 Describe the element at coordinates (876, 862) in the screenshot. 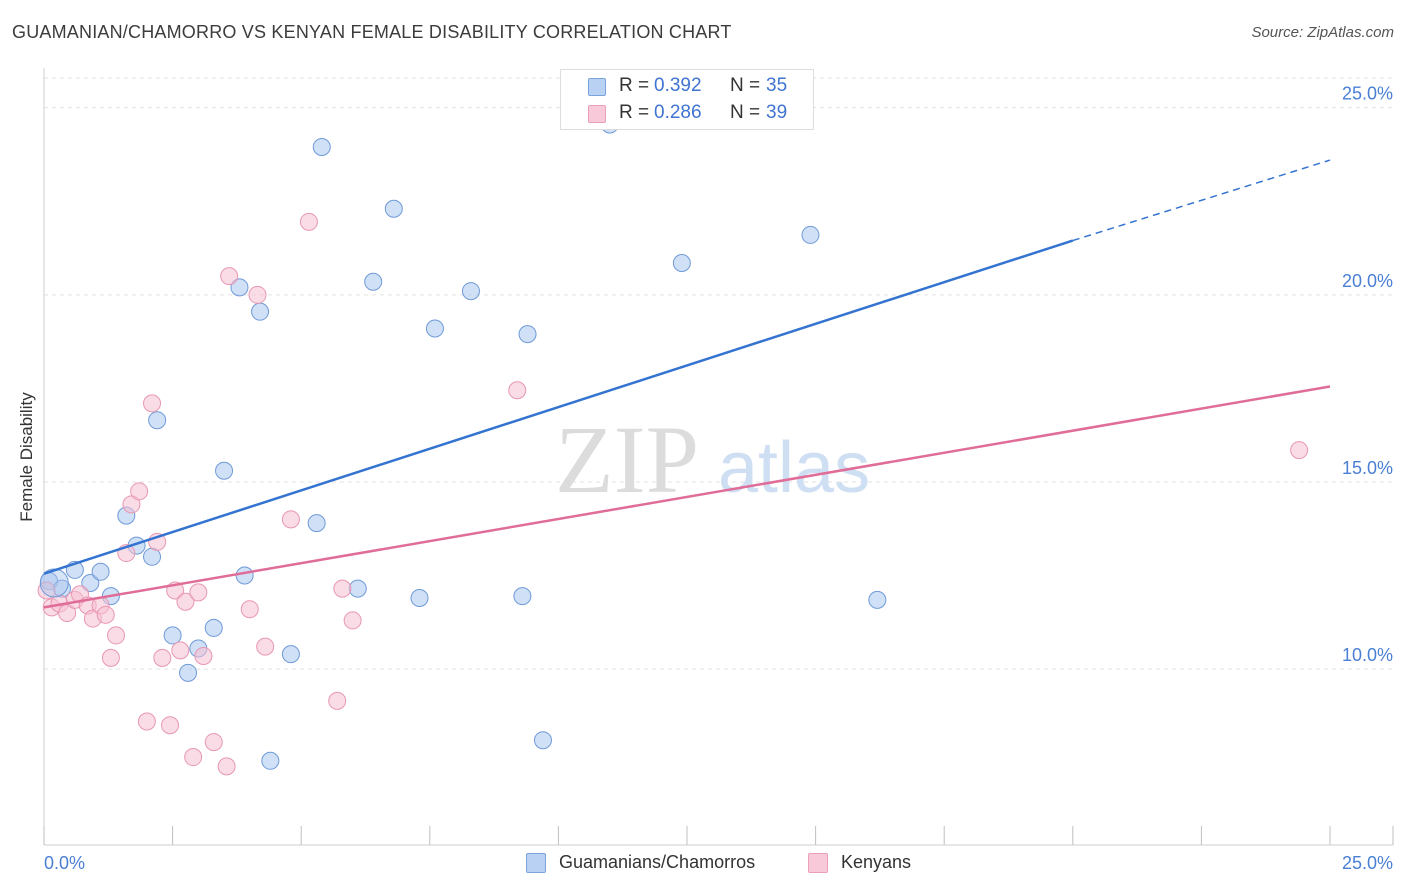

I see `legend-label-kenyans: Kenyans` at that location.